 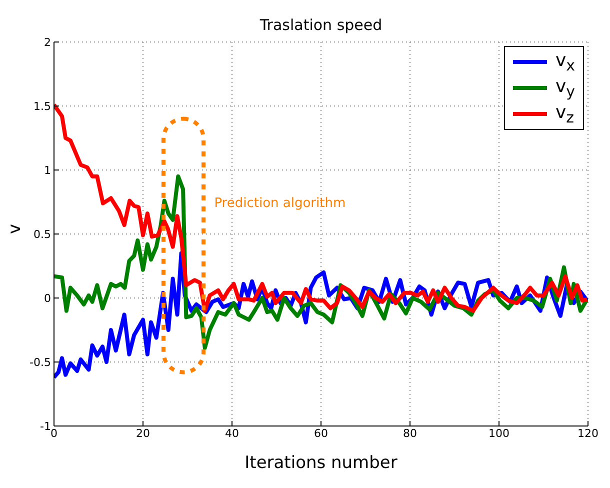 I want to click on x-tick-label: 120, so click(x=588, y=433).